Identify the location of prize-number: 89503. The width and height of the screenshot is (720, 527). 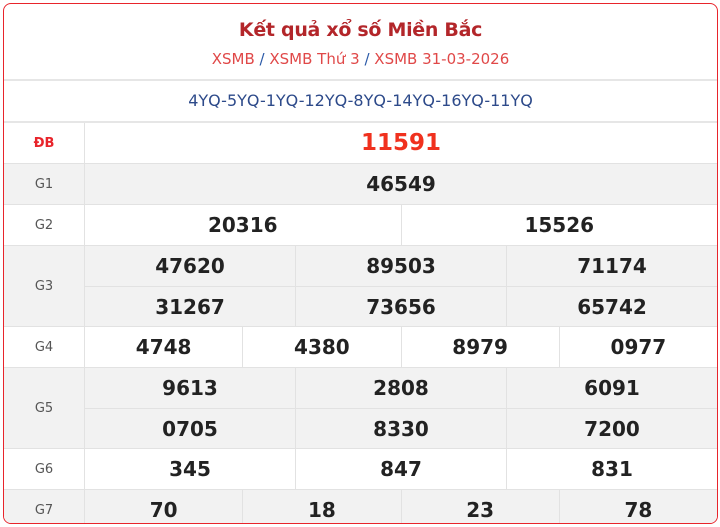
(401, 266).